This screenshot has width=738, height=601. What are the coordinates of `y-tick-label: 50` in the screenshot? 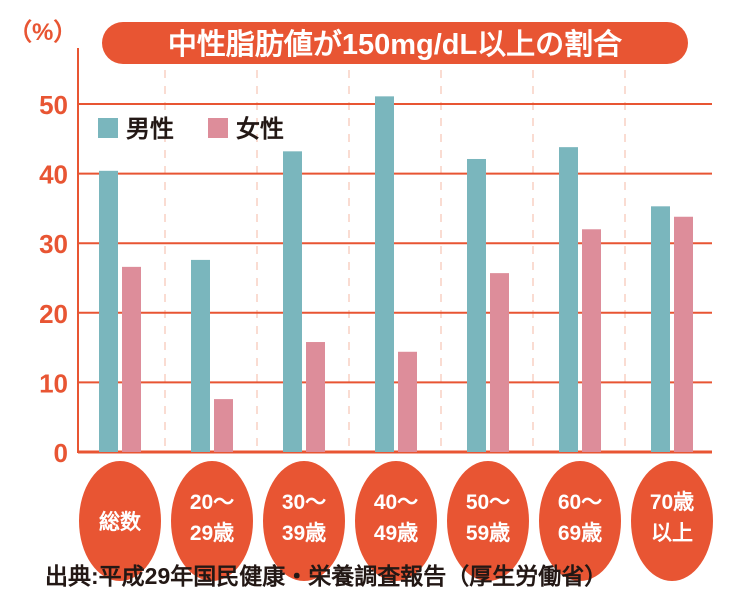 It's located at (53, 105).